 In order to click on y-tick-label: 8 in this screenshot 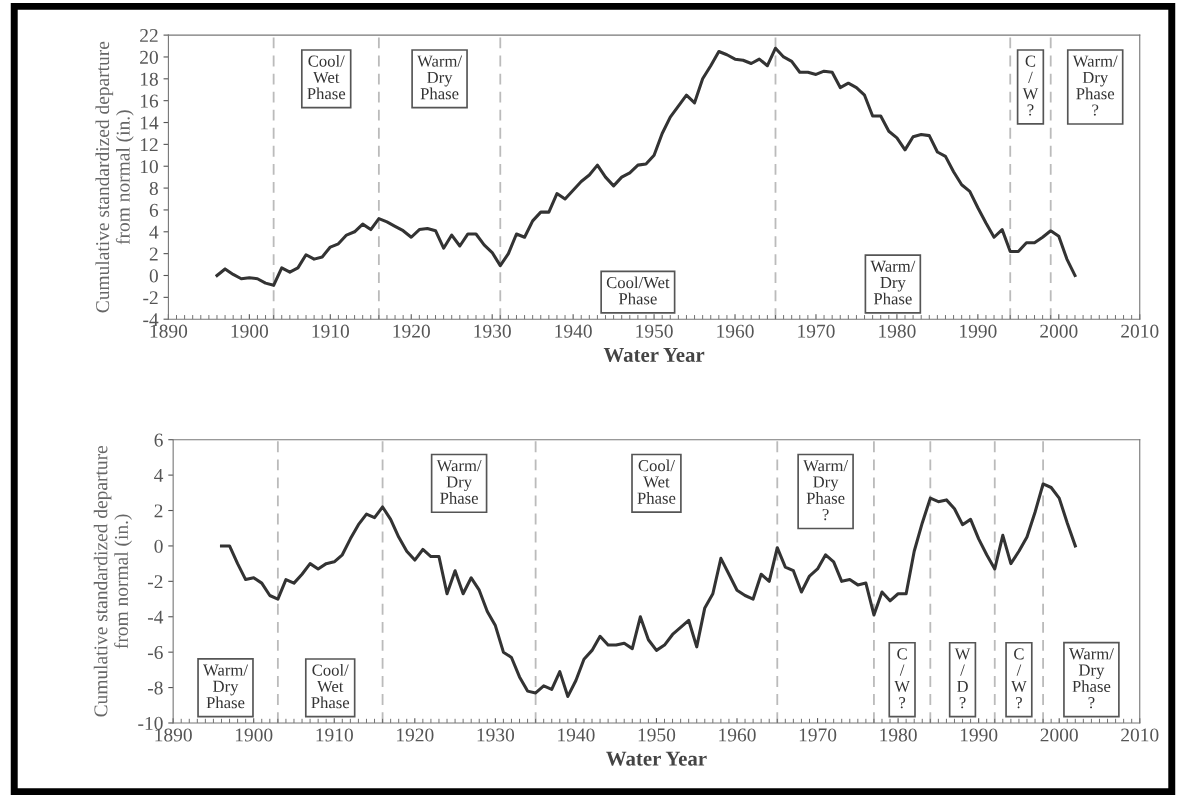, I will do `click(153, 188)`.